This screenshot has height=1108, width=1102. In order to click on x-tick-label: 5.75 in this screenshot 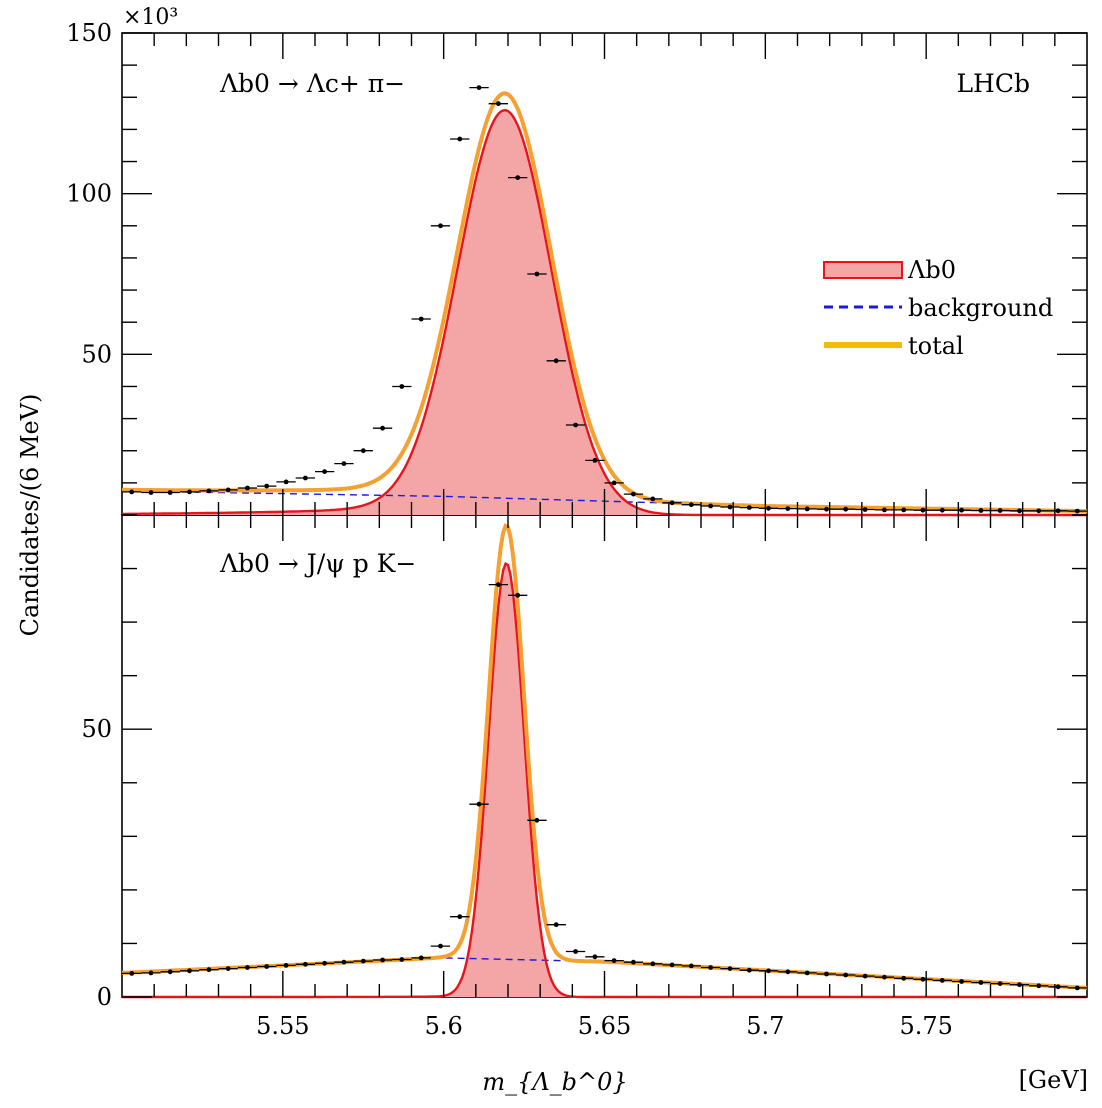, I will do `click(925, 1026)`.